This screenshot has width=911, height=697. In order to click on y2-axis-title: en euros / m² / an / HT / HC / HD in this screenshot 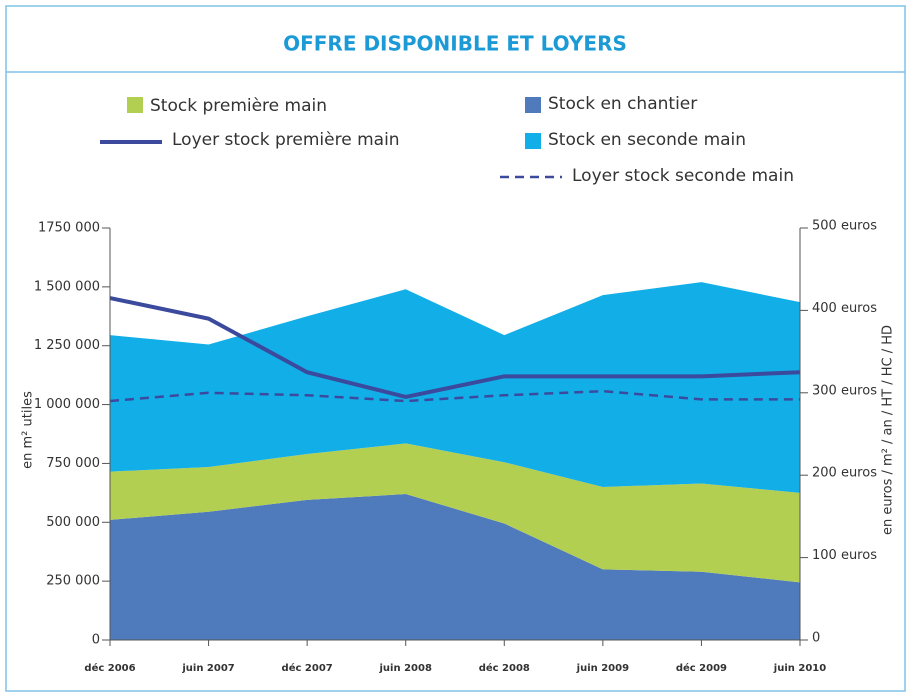, I will do `click(888, 430)`.